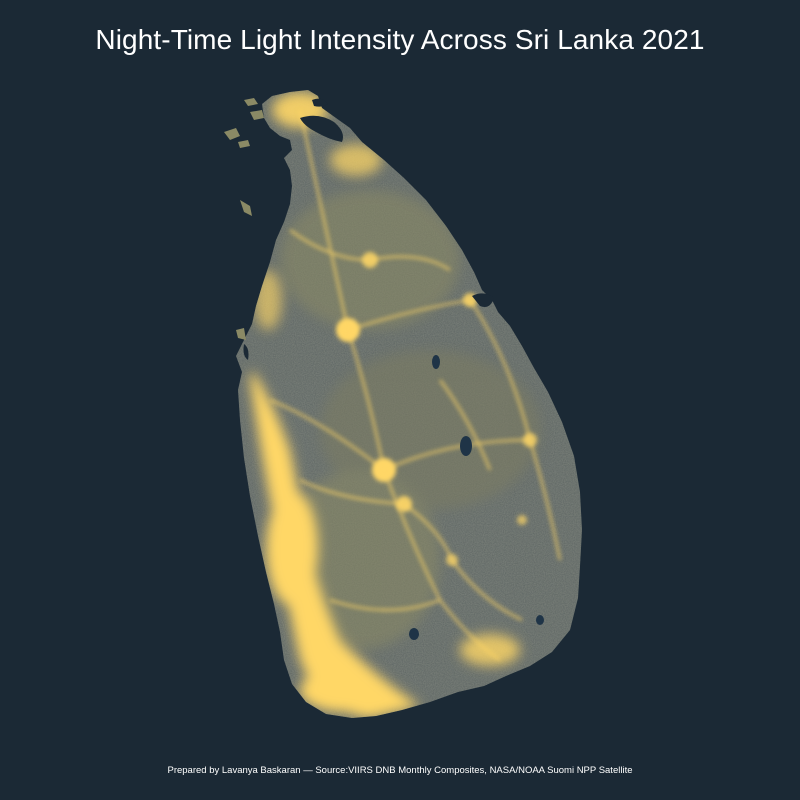 Image resolution: width=800 pixels, height=800 pixels. I want to click on northern-lagoons, so click(368, 229).